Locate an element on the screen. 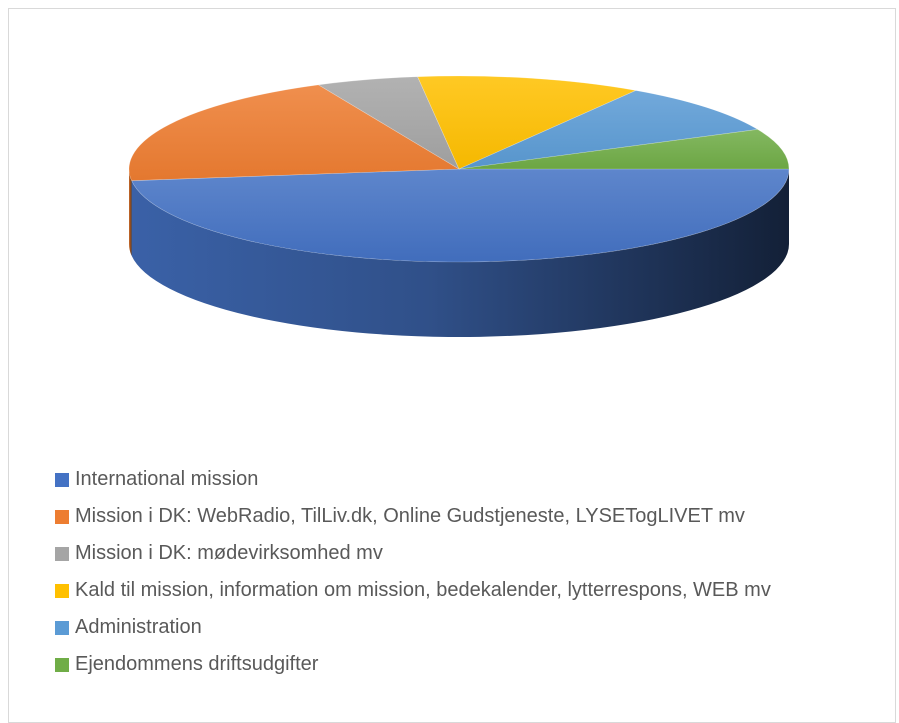 Image resolution: width=899 pixels, height=723 pixels. legend-label: Administration is located at coordinates (138, 627).